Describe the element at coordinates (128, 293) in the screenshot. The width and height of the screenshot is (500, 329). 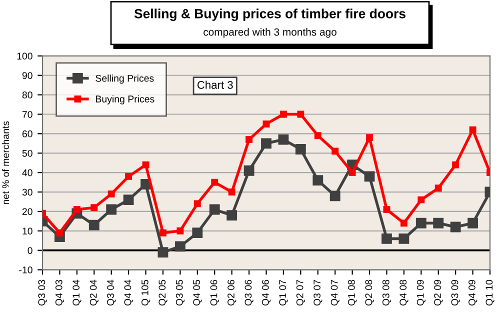
I see `x-tick-label: Q4 04` at that location.